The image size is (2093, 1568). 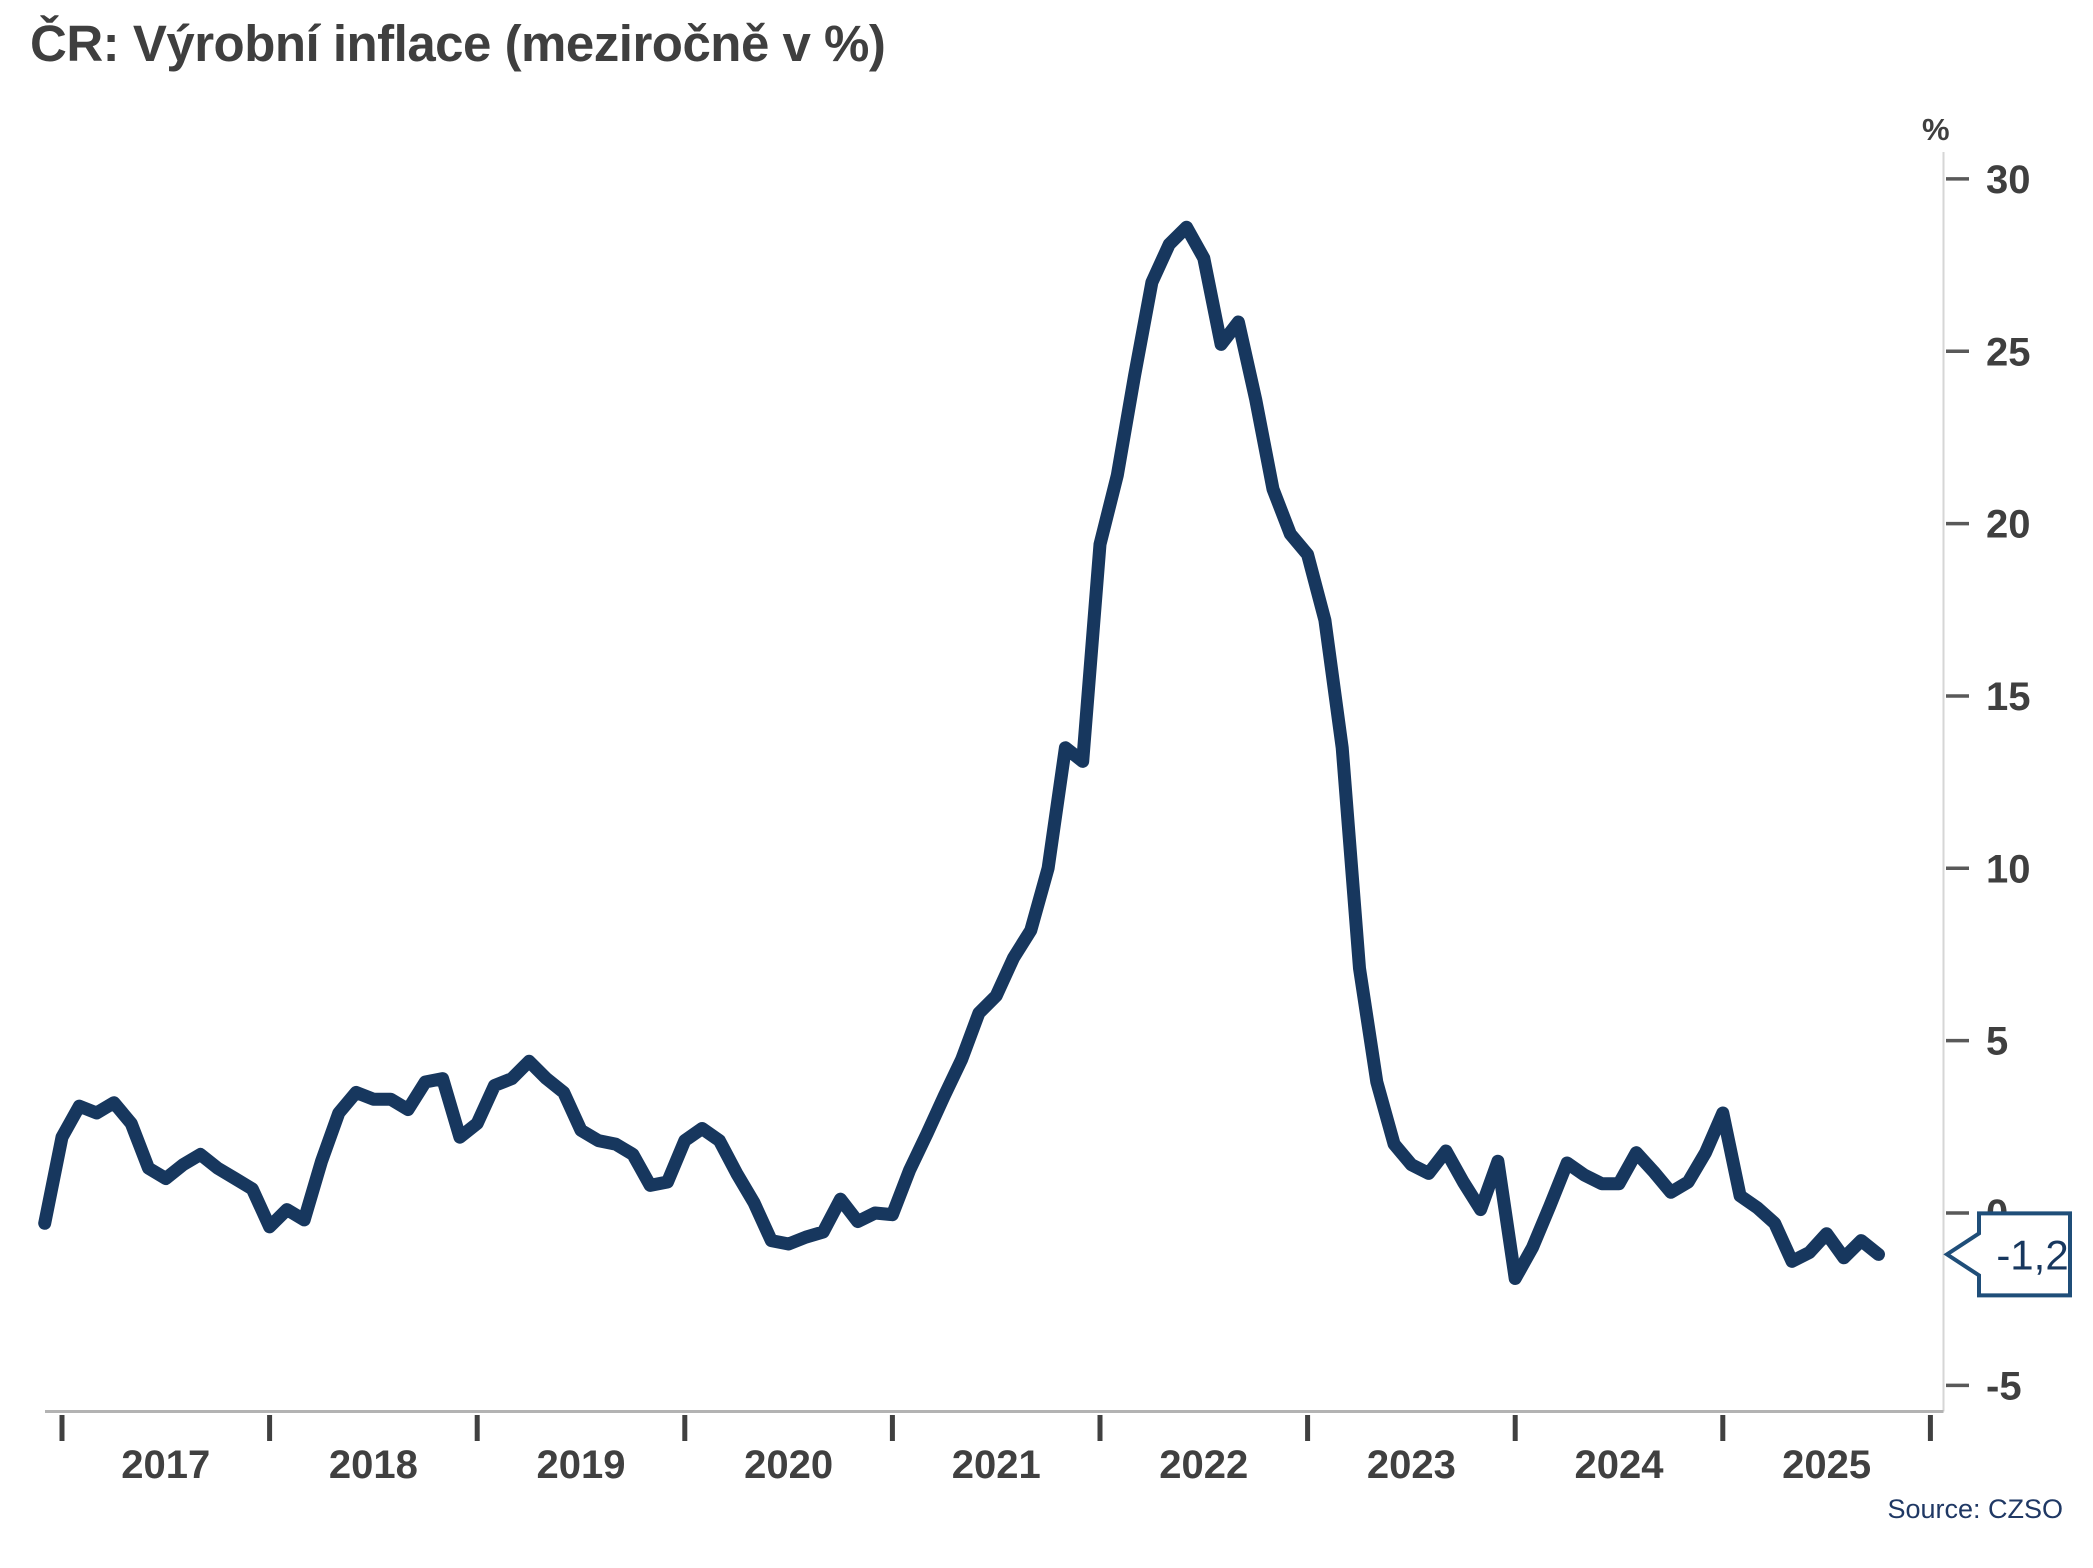 I want to click on y-tick-label: 30, so click(x=2008, y=180).